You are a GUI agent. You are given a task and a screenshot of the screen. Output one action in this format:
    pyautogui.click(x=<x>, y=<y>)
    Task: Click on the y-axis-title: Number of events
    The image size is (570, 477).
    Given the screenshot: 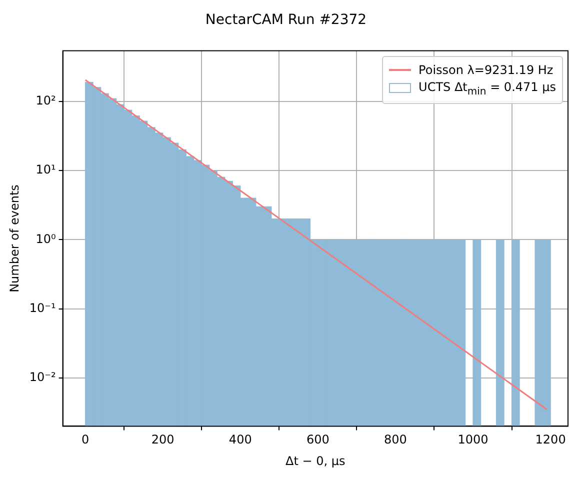 What is the action you would take?
    pyautogui.click(x=14, y=238)
    